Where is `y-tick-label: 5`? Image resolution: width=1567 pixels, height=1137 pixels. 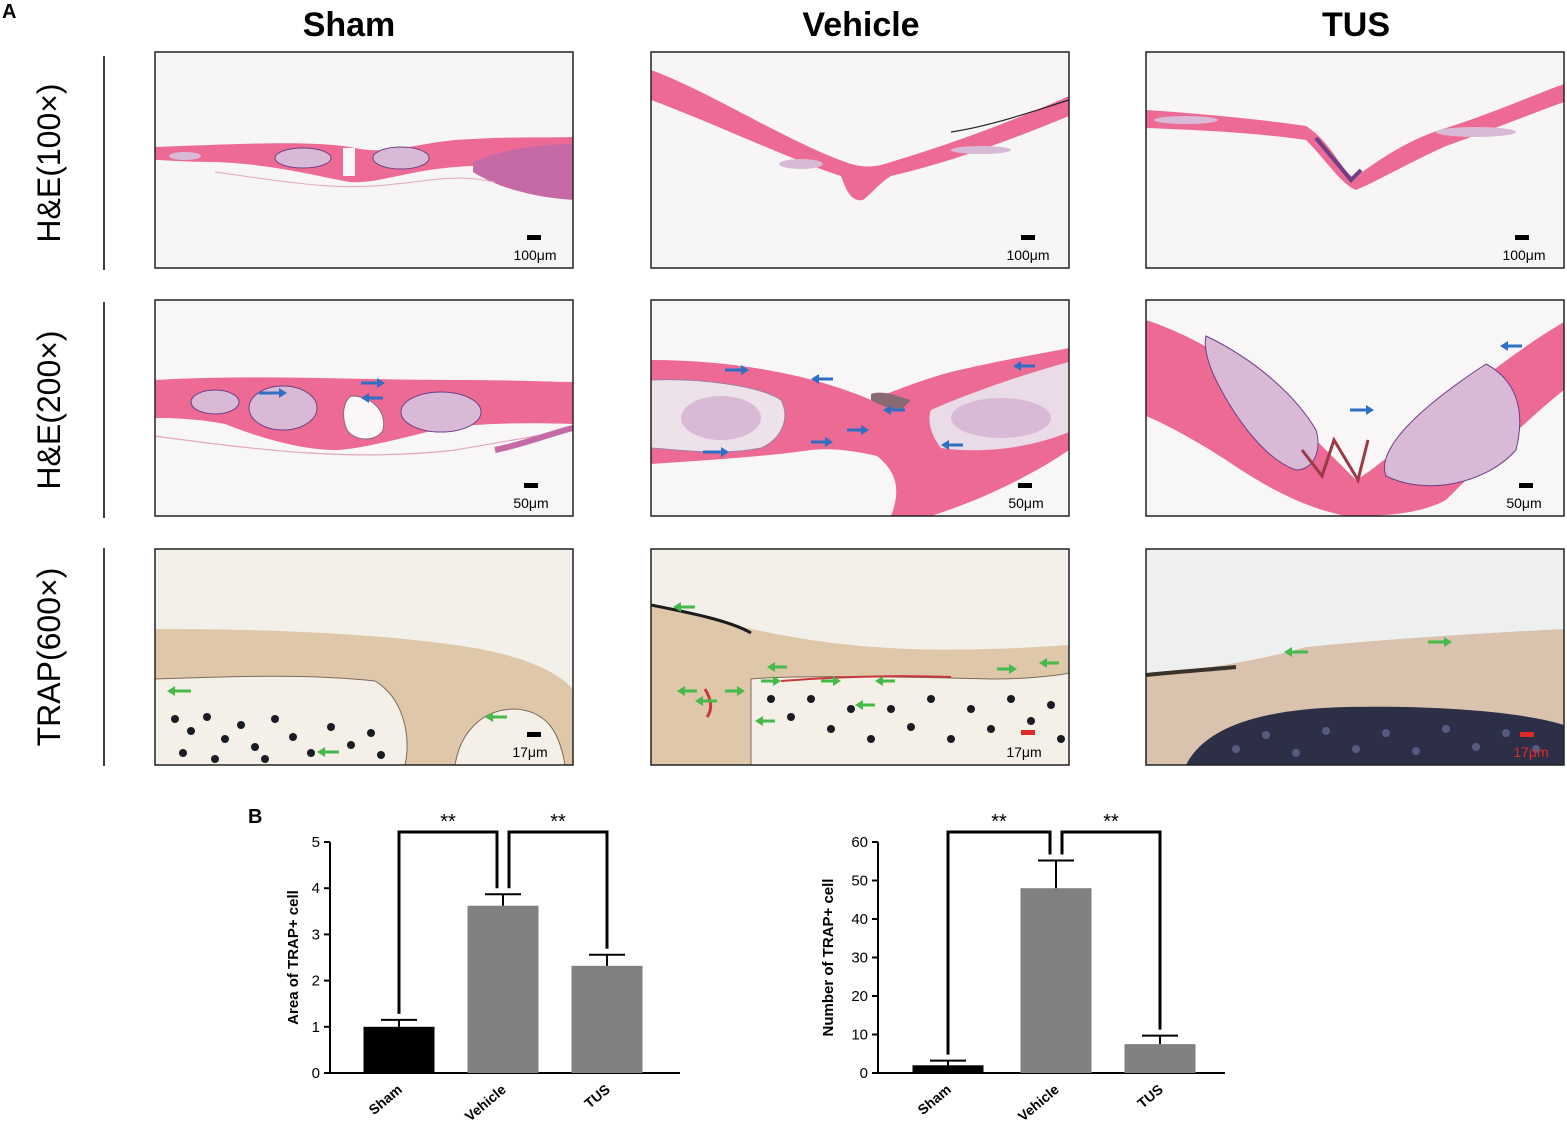
y-tick-label: 5 is located at coordinates (316, 842).